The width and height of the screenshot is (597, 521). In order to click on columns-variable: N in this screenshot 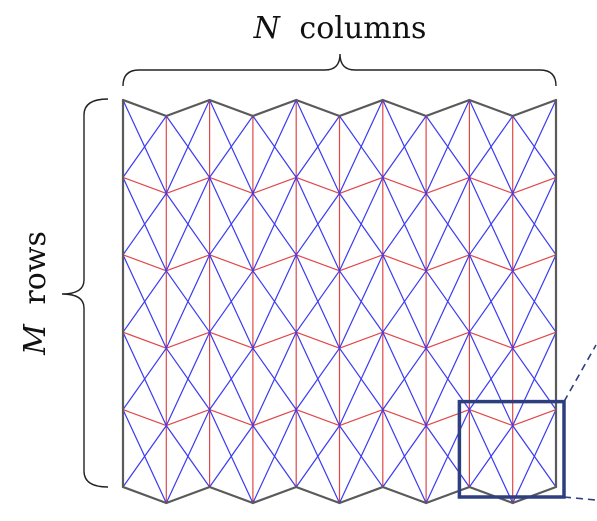, I will do `click(267, 28)`.